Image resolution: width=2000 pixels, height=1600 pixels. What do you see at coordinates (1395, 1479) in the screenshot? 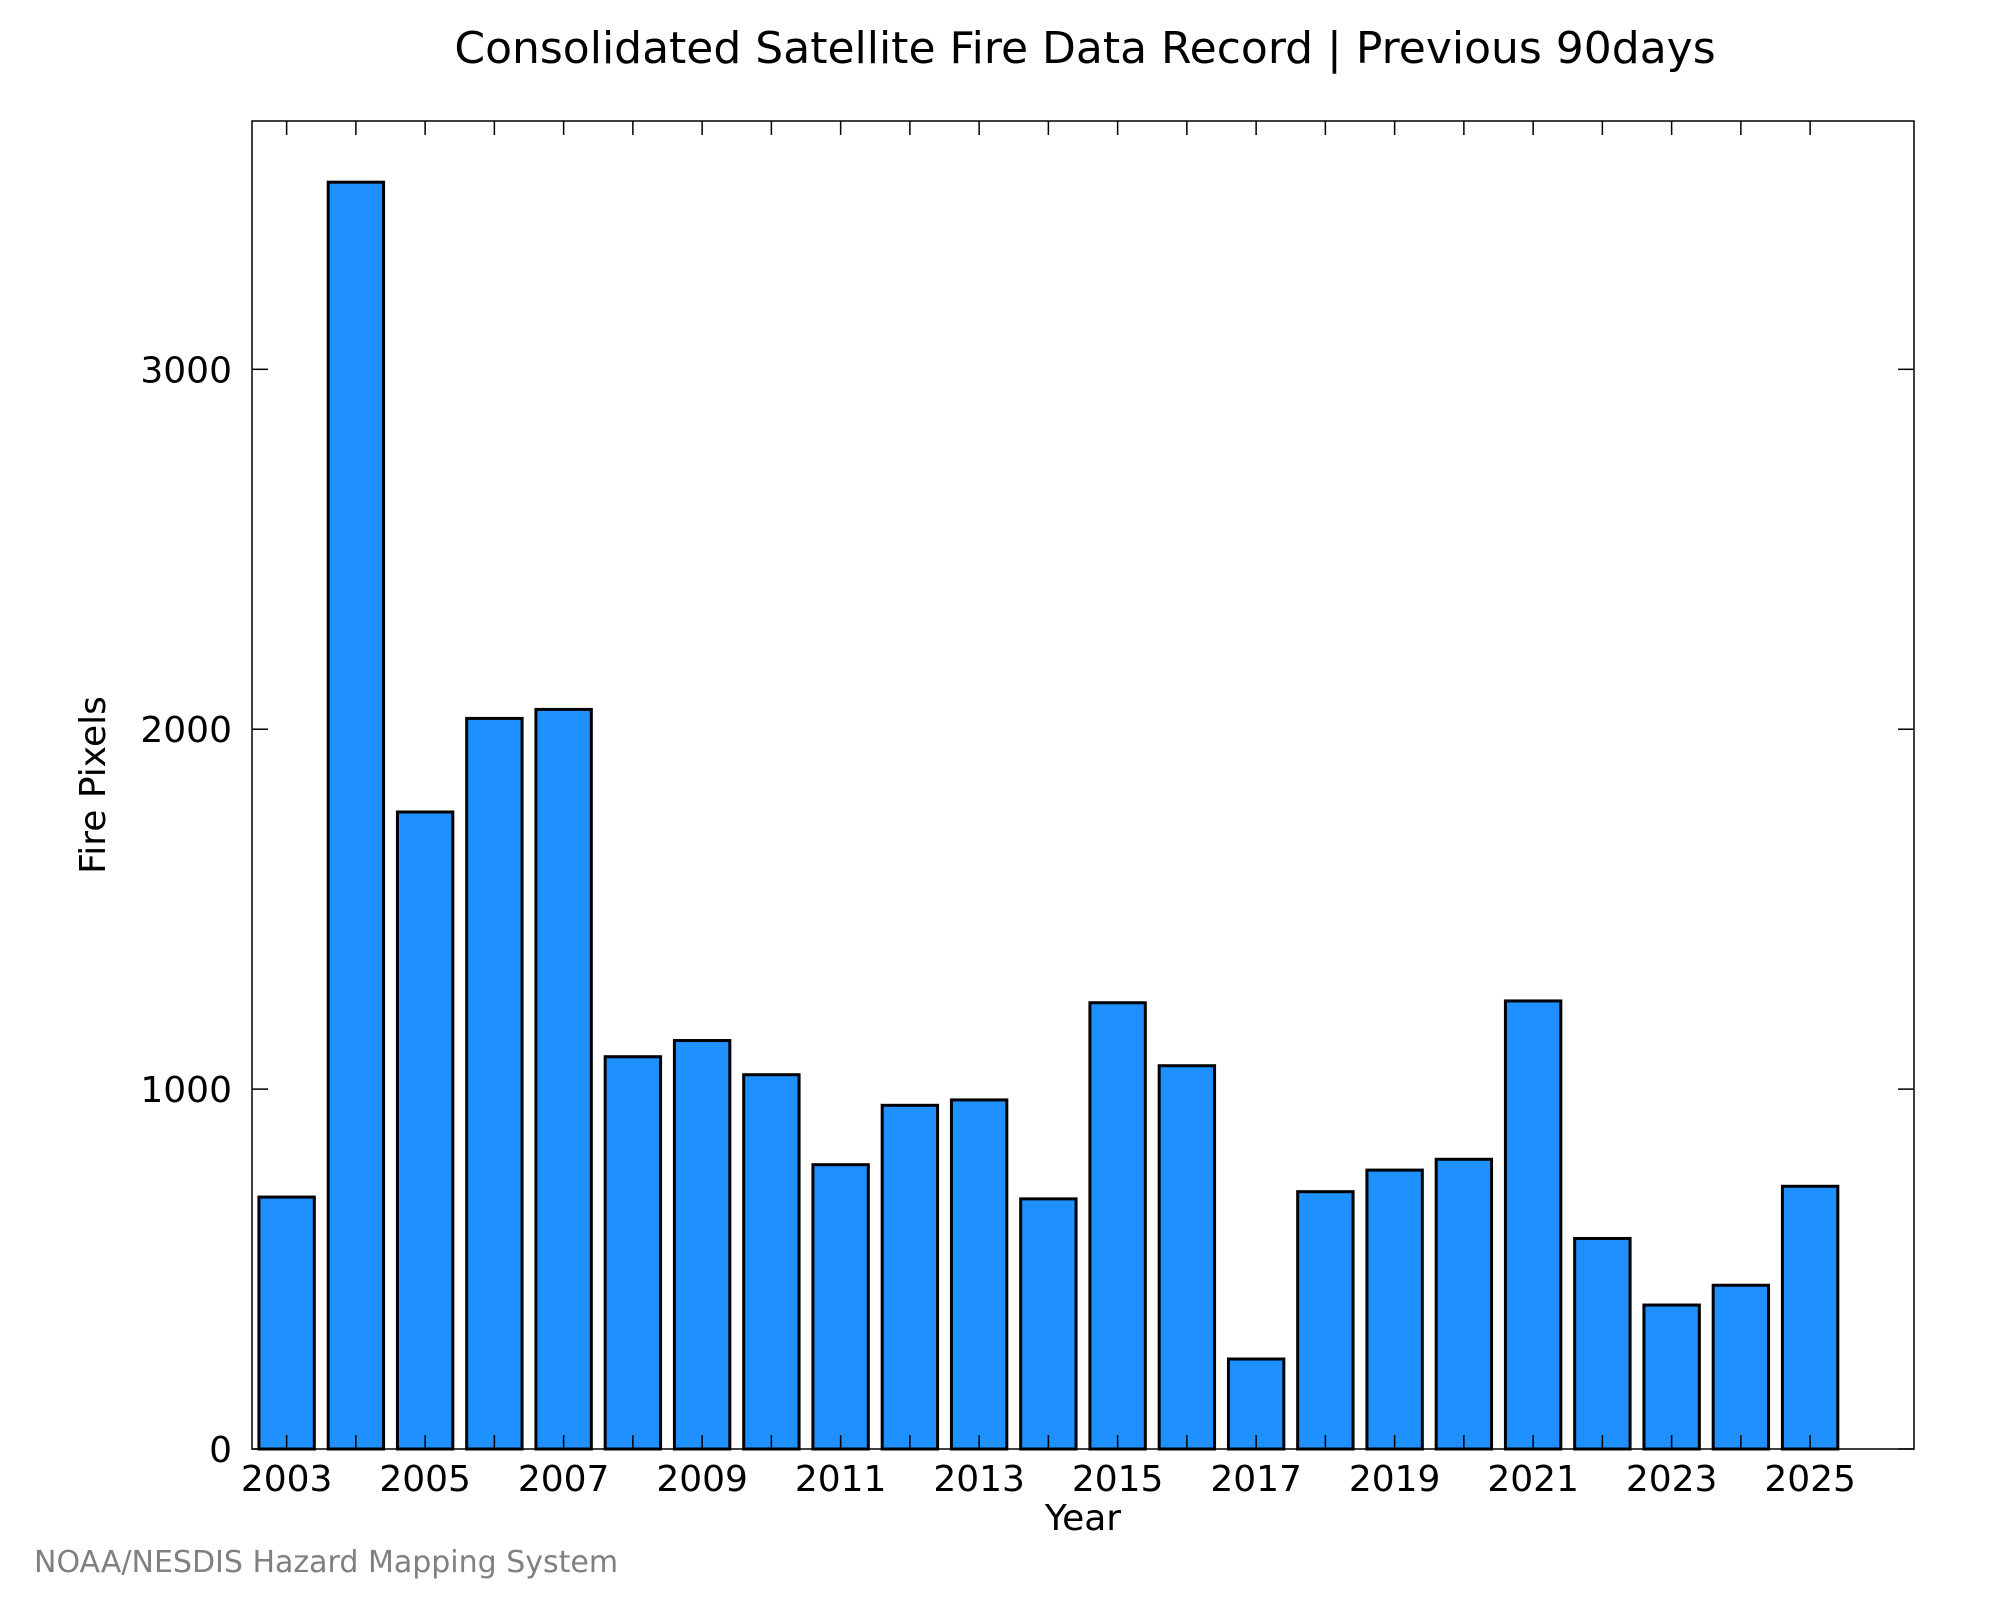
I see `x-tick-label-2019: 2019` at bounding box center [1395, 1479].